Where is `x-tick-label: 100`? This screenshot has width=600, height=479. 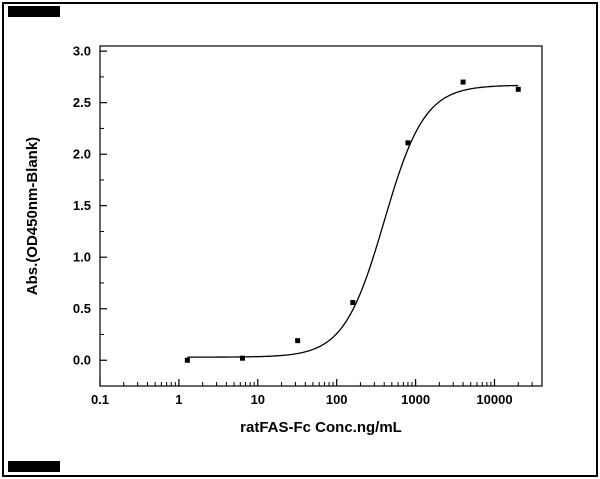 x-tick-label: 100 is located at coordinates (337, 399).